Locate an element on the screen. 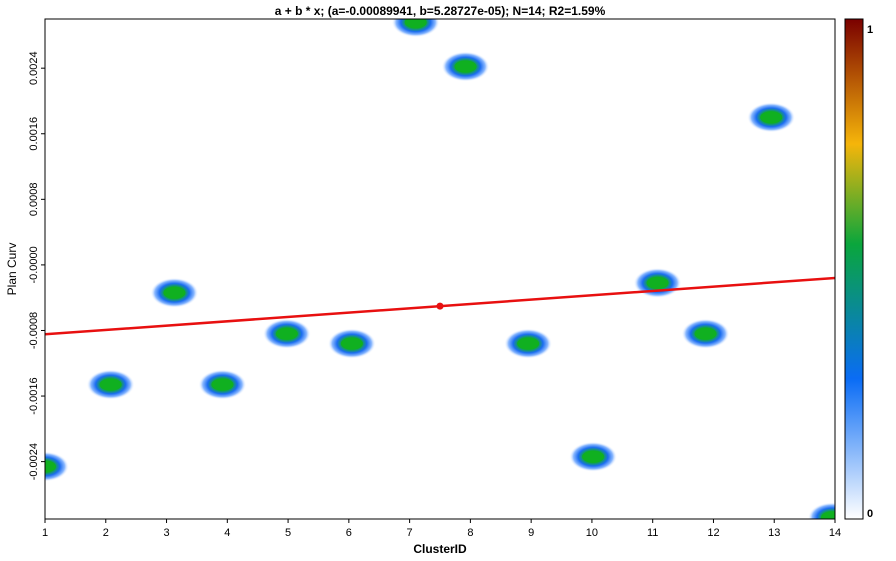 The image size is (896, 561). colorbar-min-label: 0 is located at coordinates (870, 514).